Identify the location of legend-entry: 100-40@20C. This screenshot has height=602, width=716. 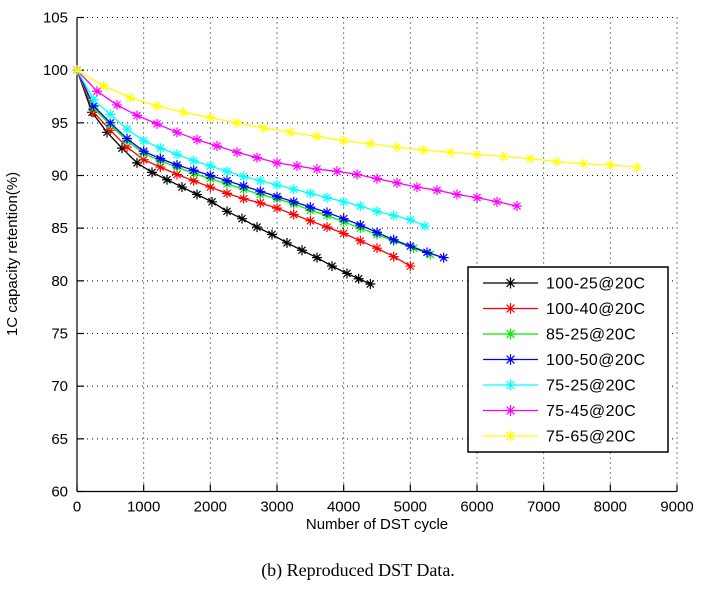
(564, 309).